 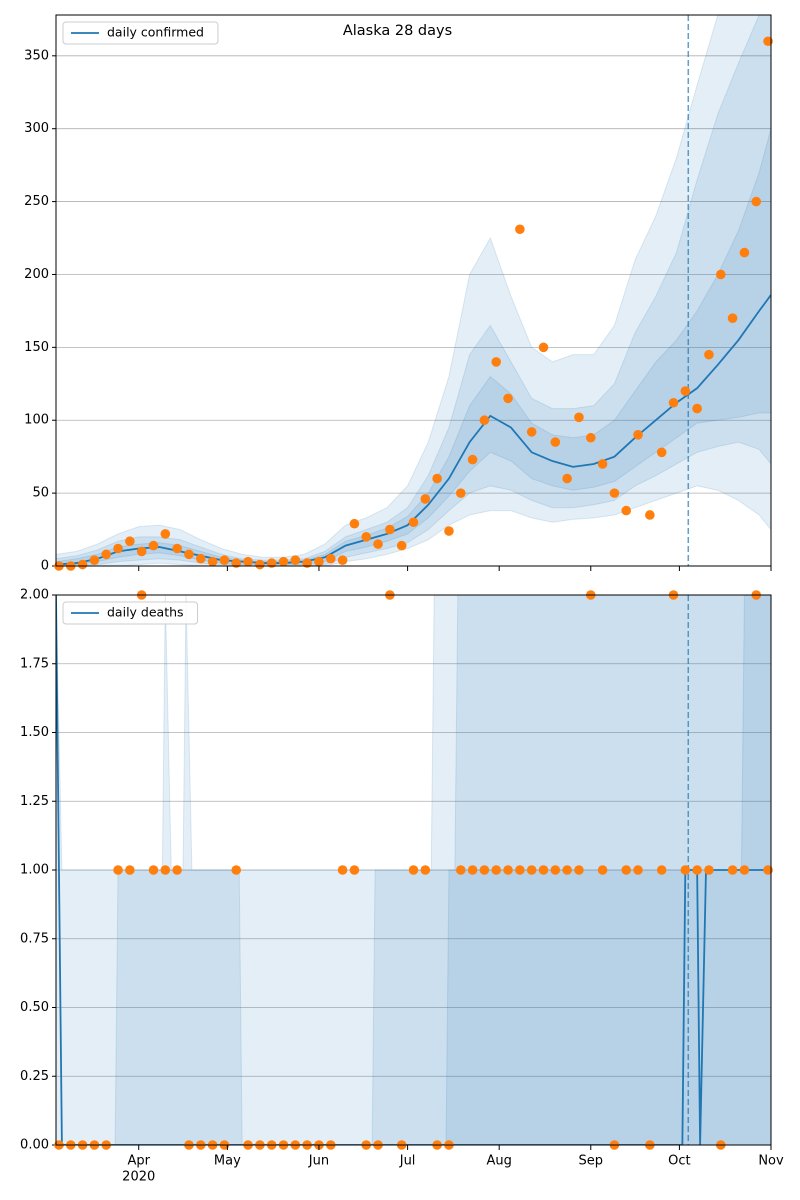 I want to click on y-tick-label: 250, so click(x=36, y=201).